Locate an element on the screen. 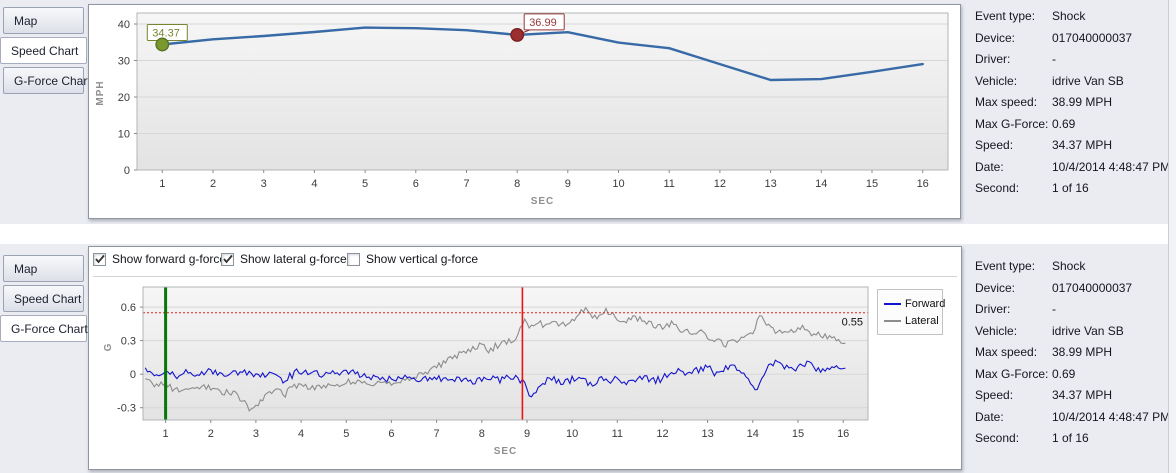  info-label: Event type: is located at coordinates (1005, 16).